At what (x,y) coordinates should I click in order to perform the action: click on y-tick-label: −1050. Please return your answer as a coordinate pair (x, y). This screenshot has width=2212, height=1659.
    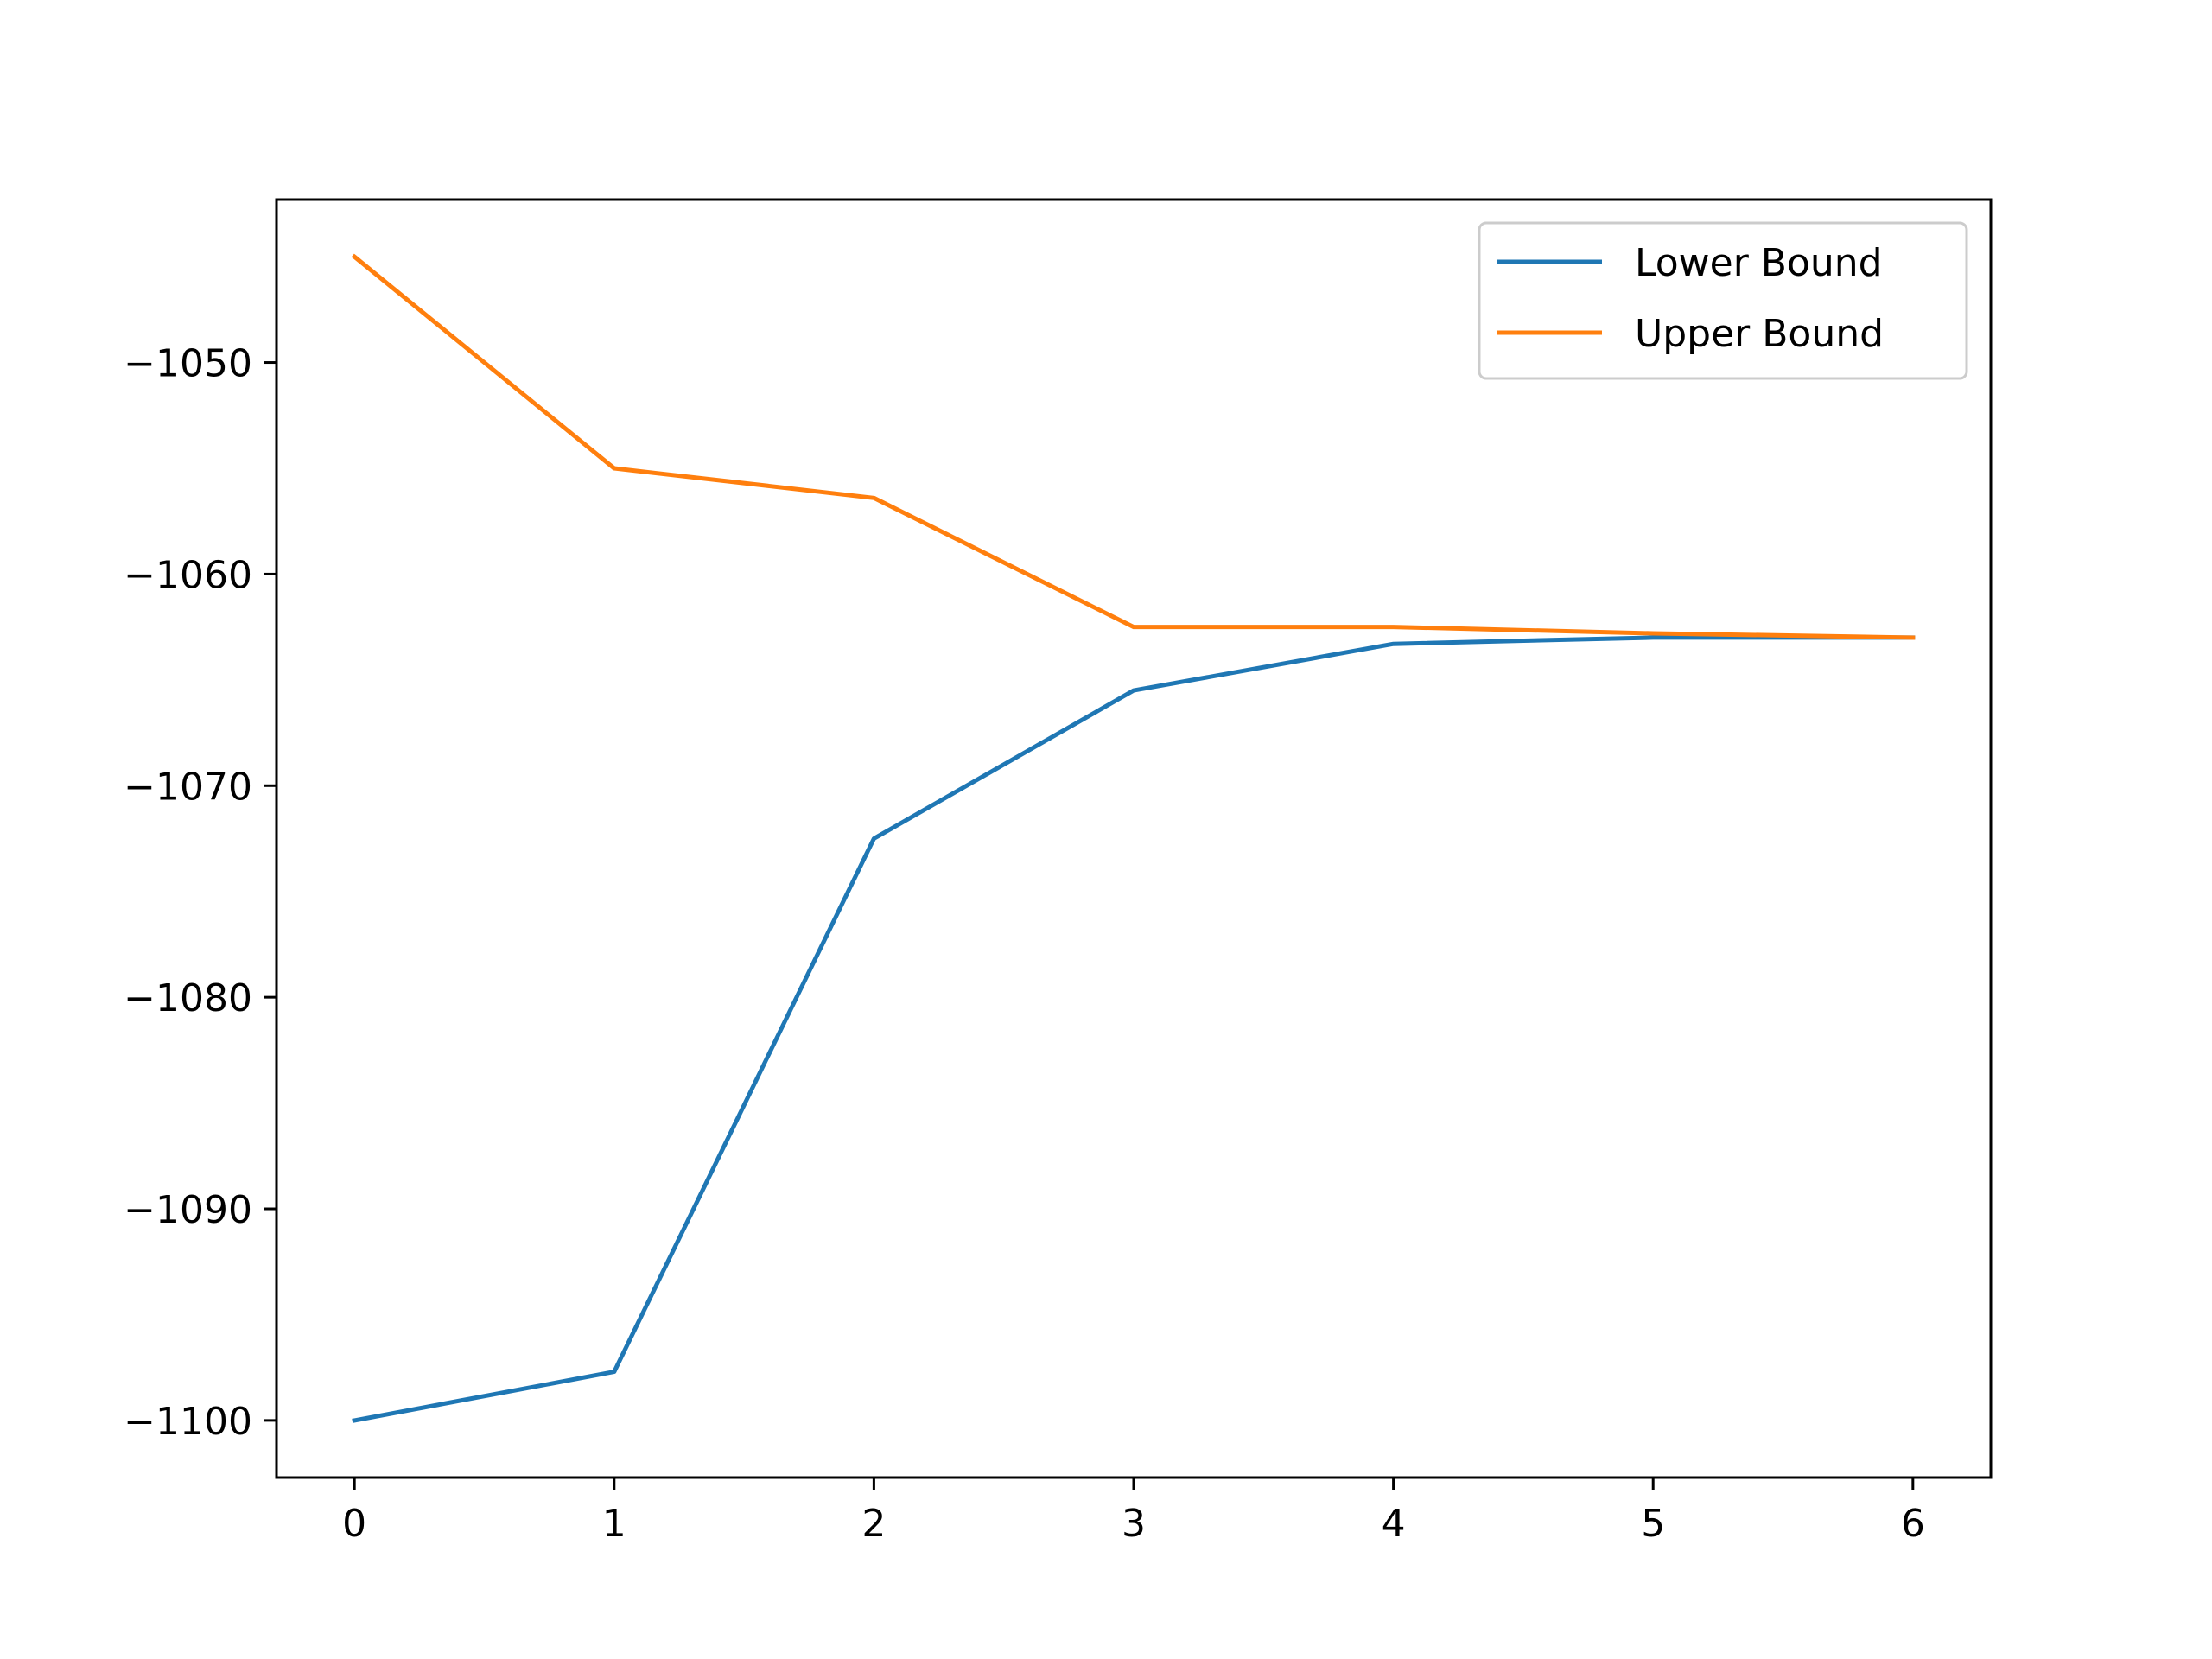
    Looking at the image, I should click on (188, 364).